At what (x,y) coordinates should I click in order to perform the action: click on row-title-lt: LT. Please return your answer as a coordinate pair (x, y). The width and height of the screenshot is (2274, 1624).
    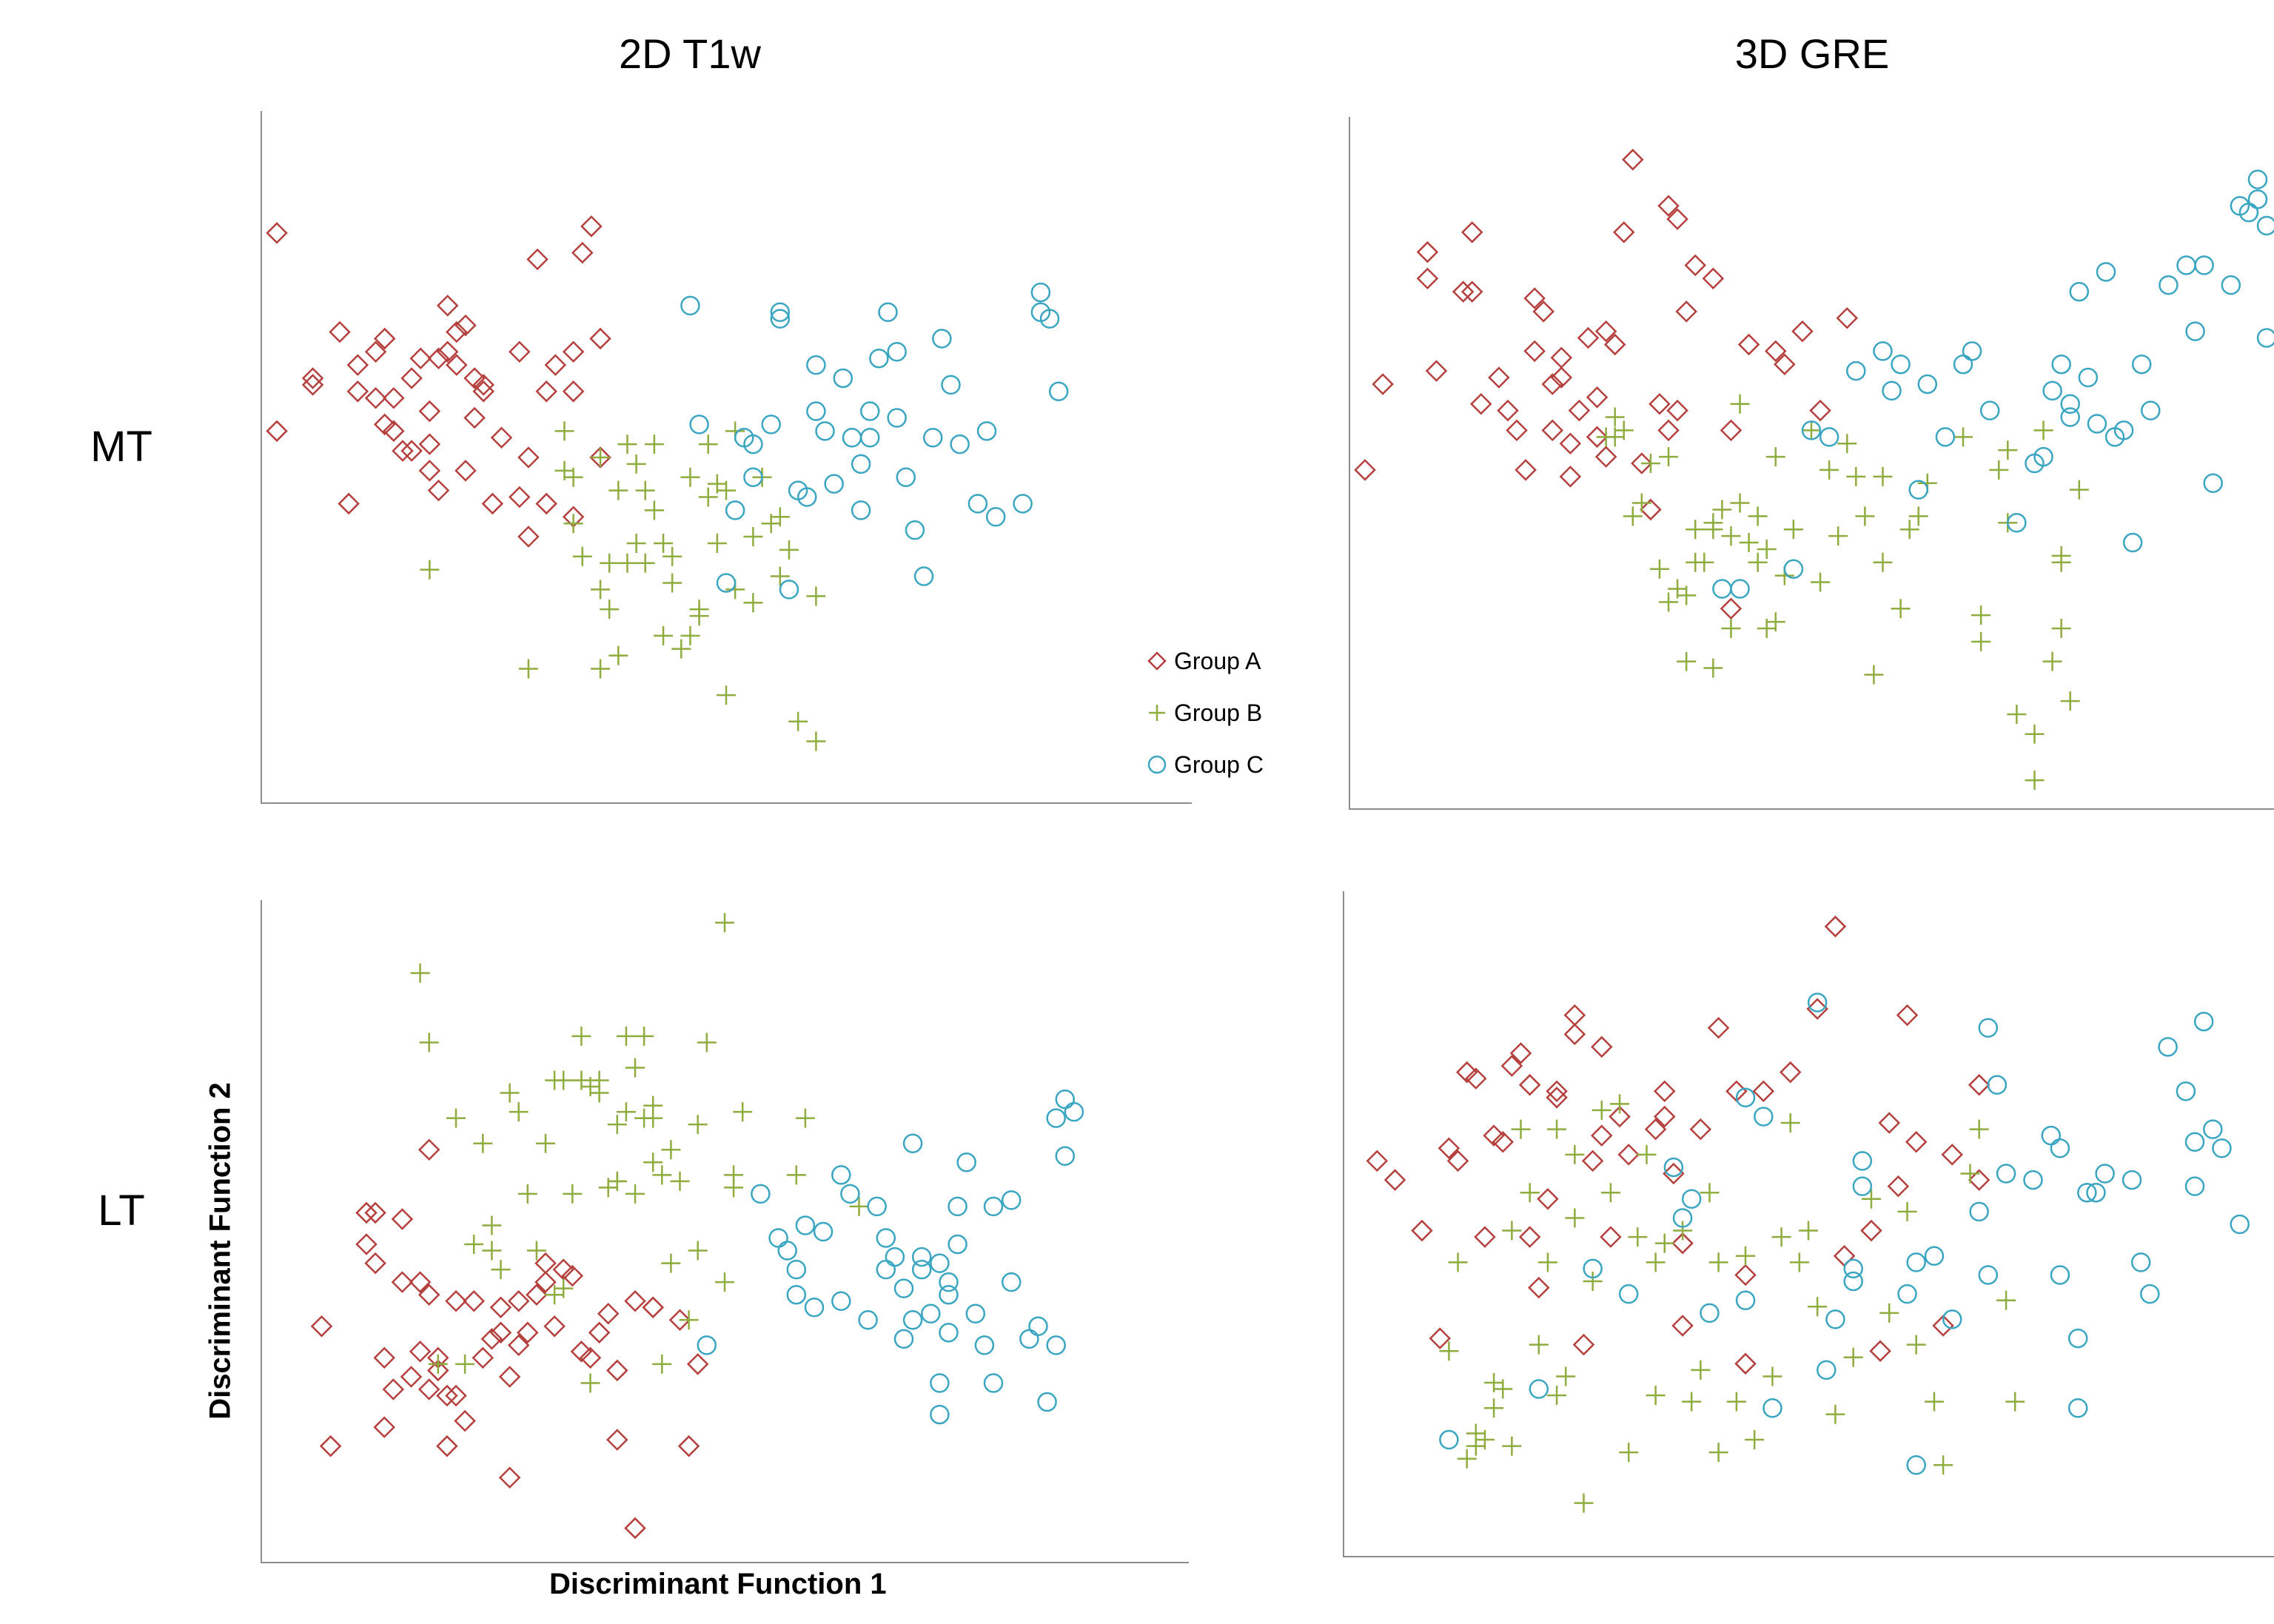
    Looking at the image, I should click on (121, 1211).